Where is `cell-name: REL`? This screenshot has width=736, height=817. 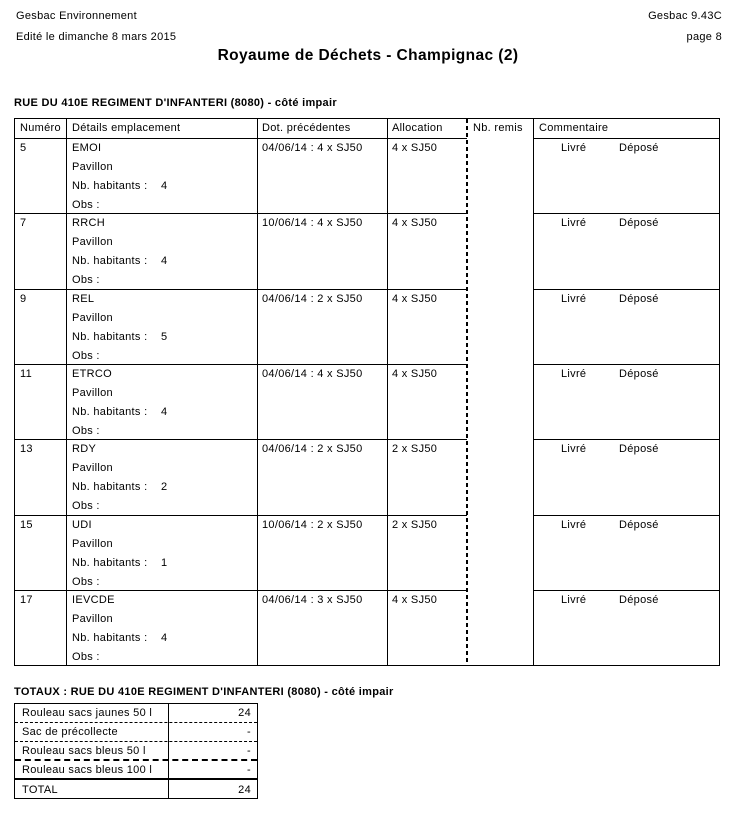 cell-name: REL is located at coordinates (83, 298).